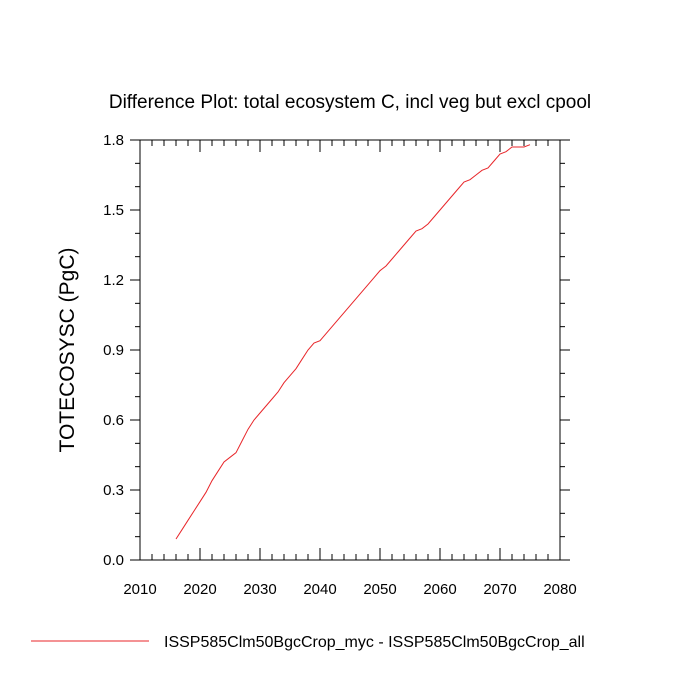  I want to click on x-tick-label: 2010, so click(139, 589).